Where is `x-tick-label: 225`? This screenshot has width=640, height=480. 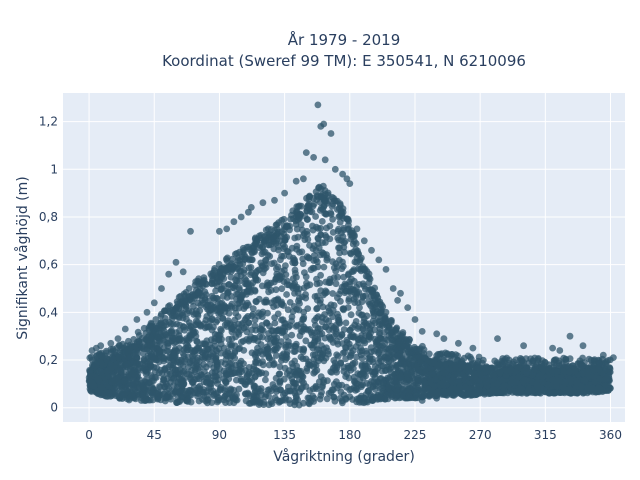 x-tick-label: 225 is located at coordinates (415, 435).